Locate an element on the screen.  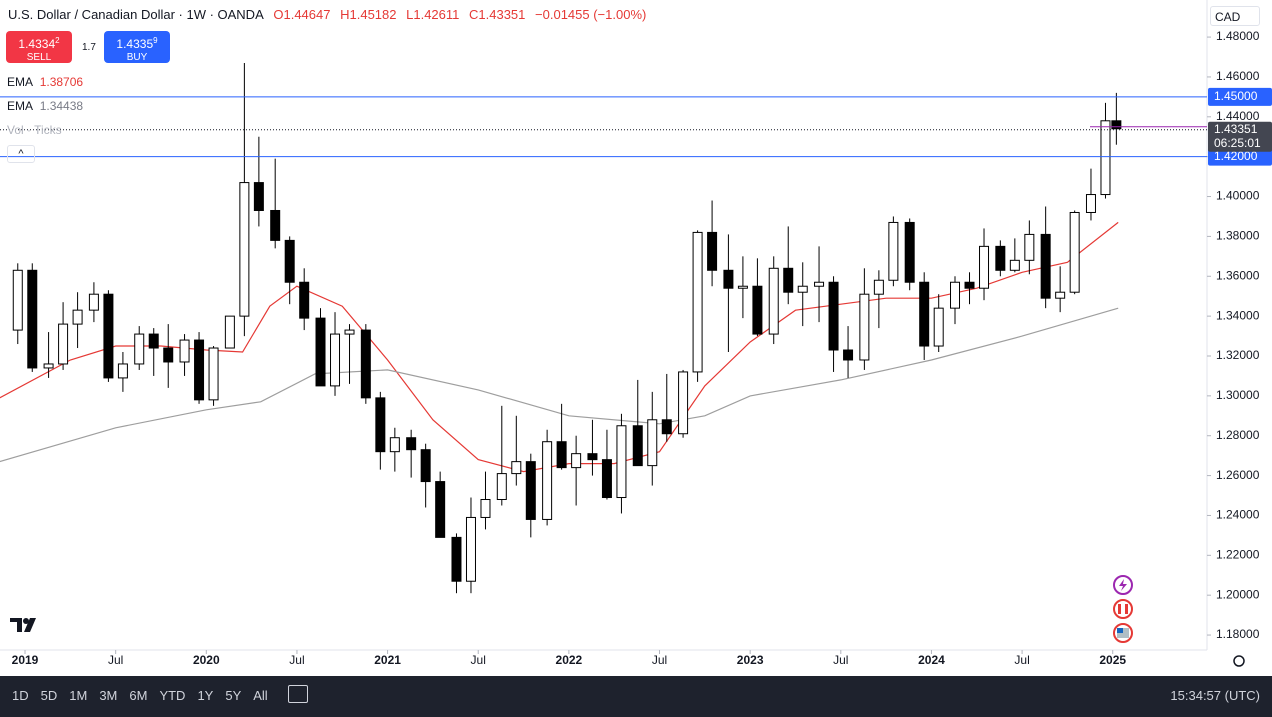
range-button: 5D is located at coordinates (49, 695).